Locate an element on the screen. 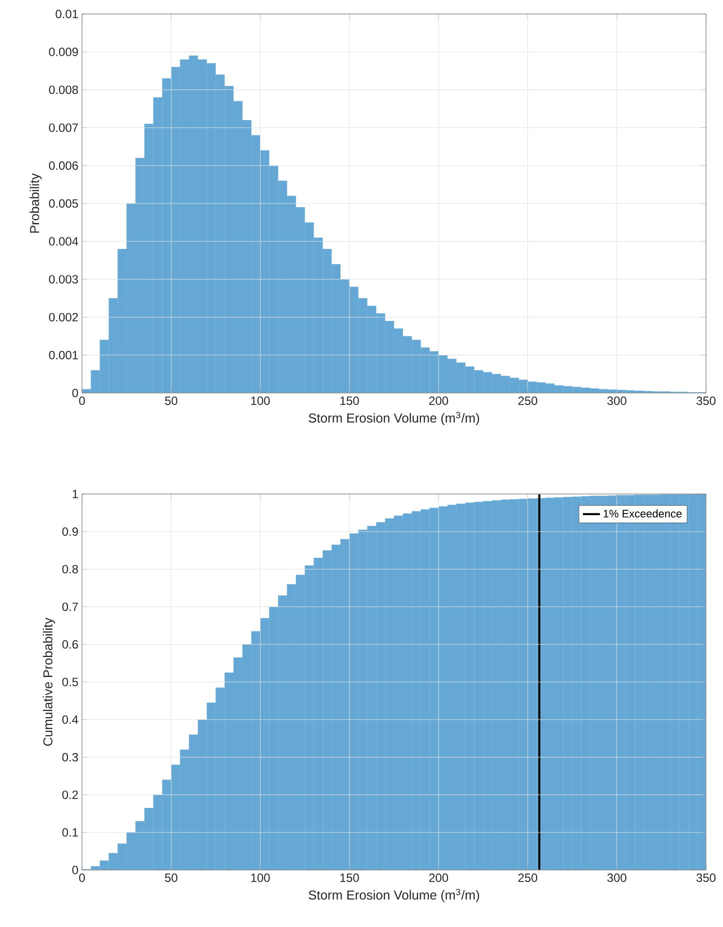 The image size is (723, 927). y-tick-label: 0.2 is located at coordinates (70, 795).